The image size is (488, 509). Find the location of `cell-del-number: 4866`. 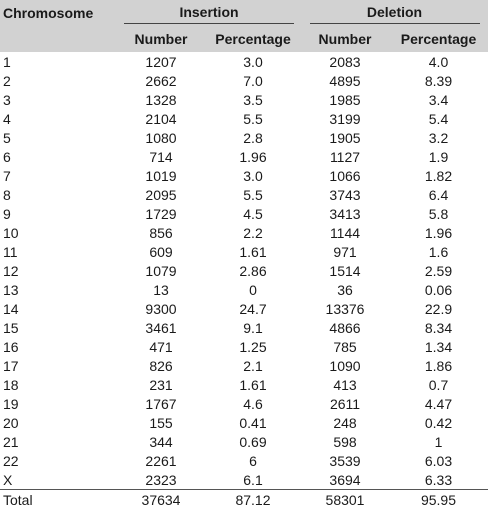

cell-del-number: 4866 is located at coordinates (345, 327).